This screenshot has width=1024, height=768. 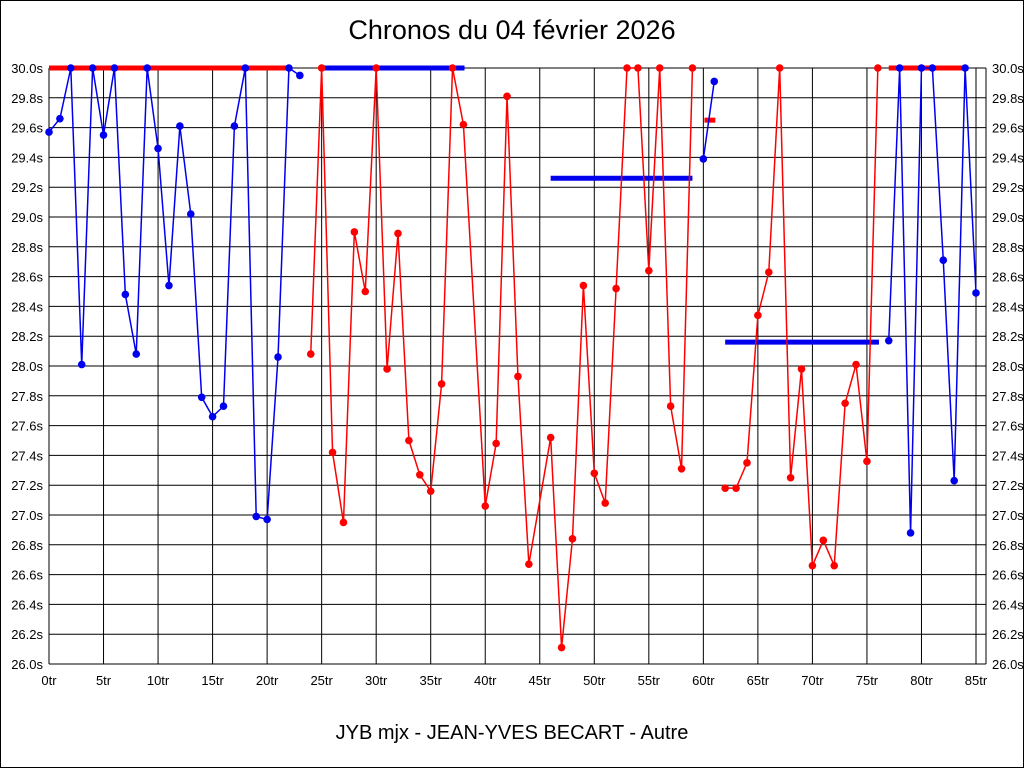 What do you see at coordinates (321, 680) in the screenshot?
I see `x-tick-label: 25tr` at bounding box center [321, 680].